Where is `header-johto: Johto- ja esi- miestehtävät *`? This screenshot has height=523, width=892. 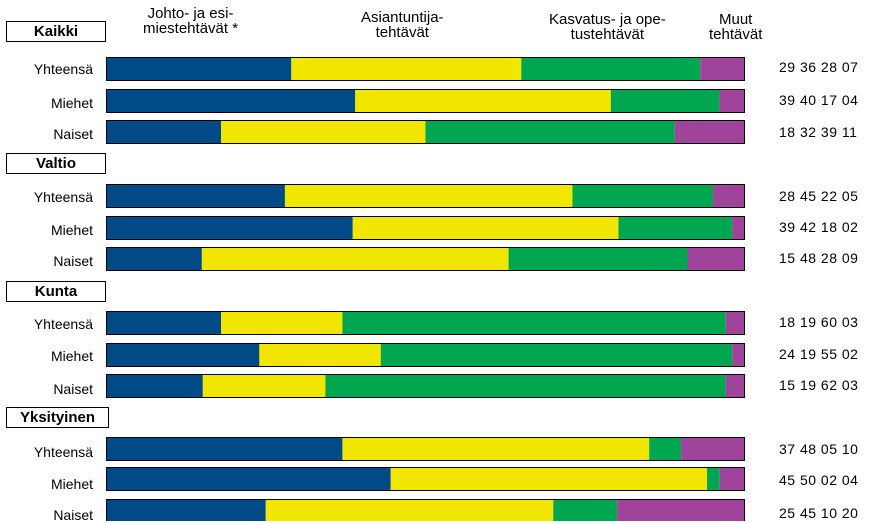 header-johto: Johto- ja esi- miestehtävät * is located at coordinates (190, 21).